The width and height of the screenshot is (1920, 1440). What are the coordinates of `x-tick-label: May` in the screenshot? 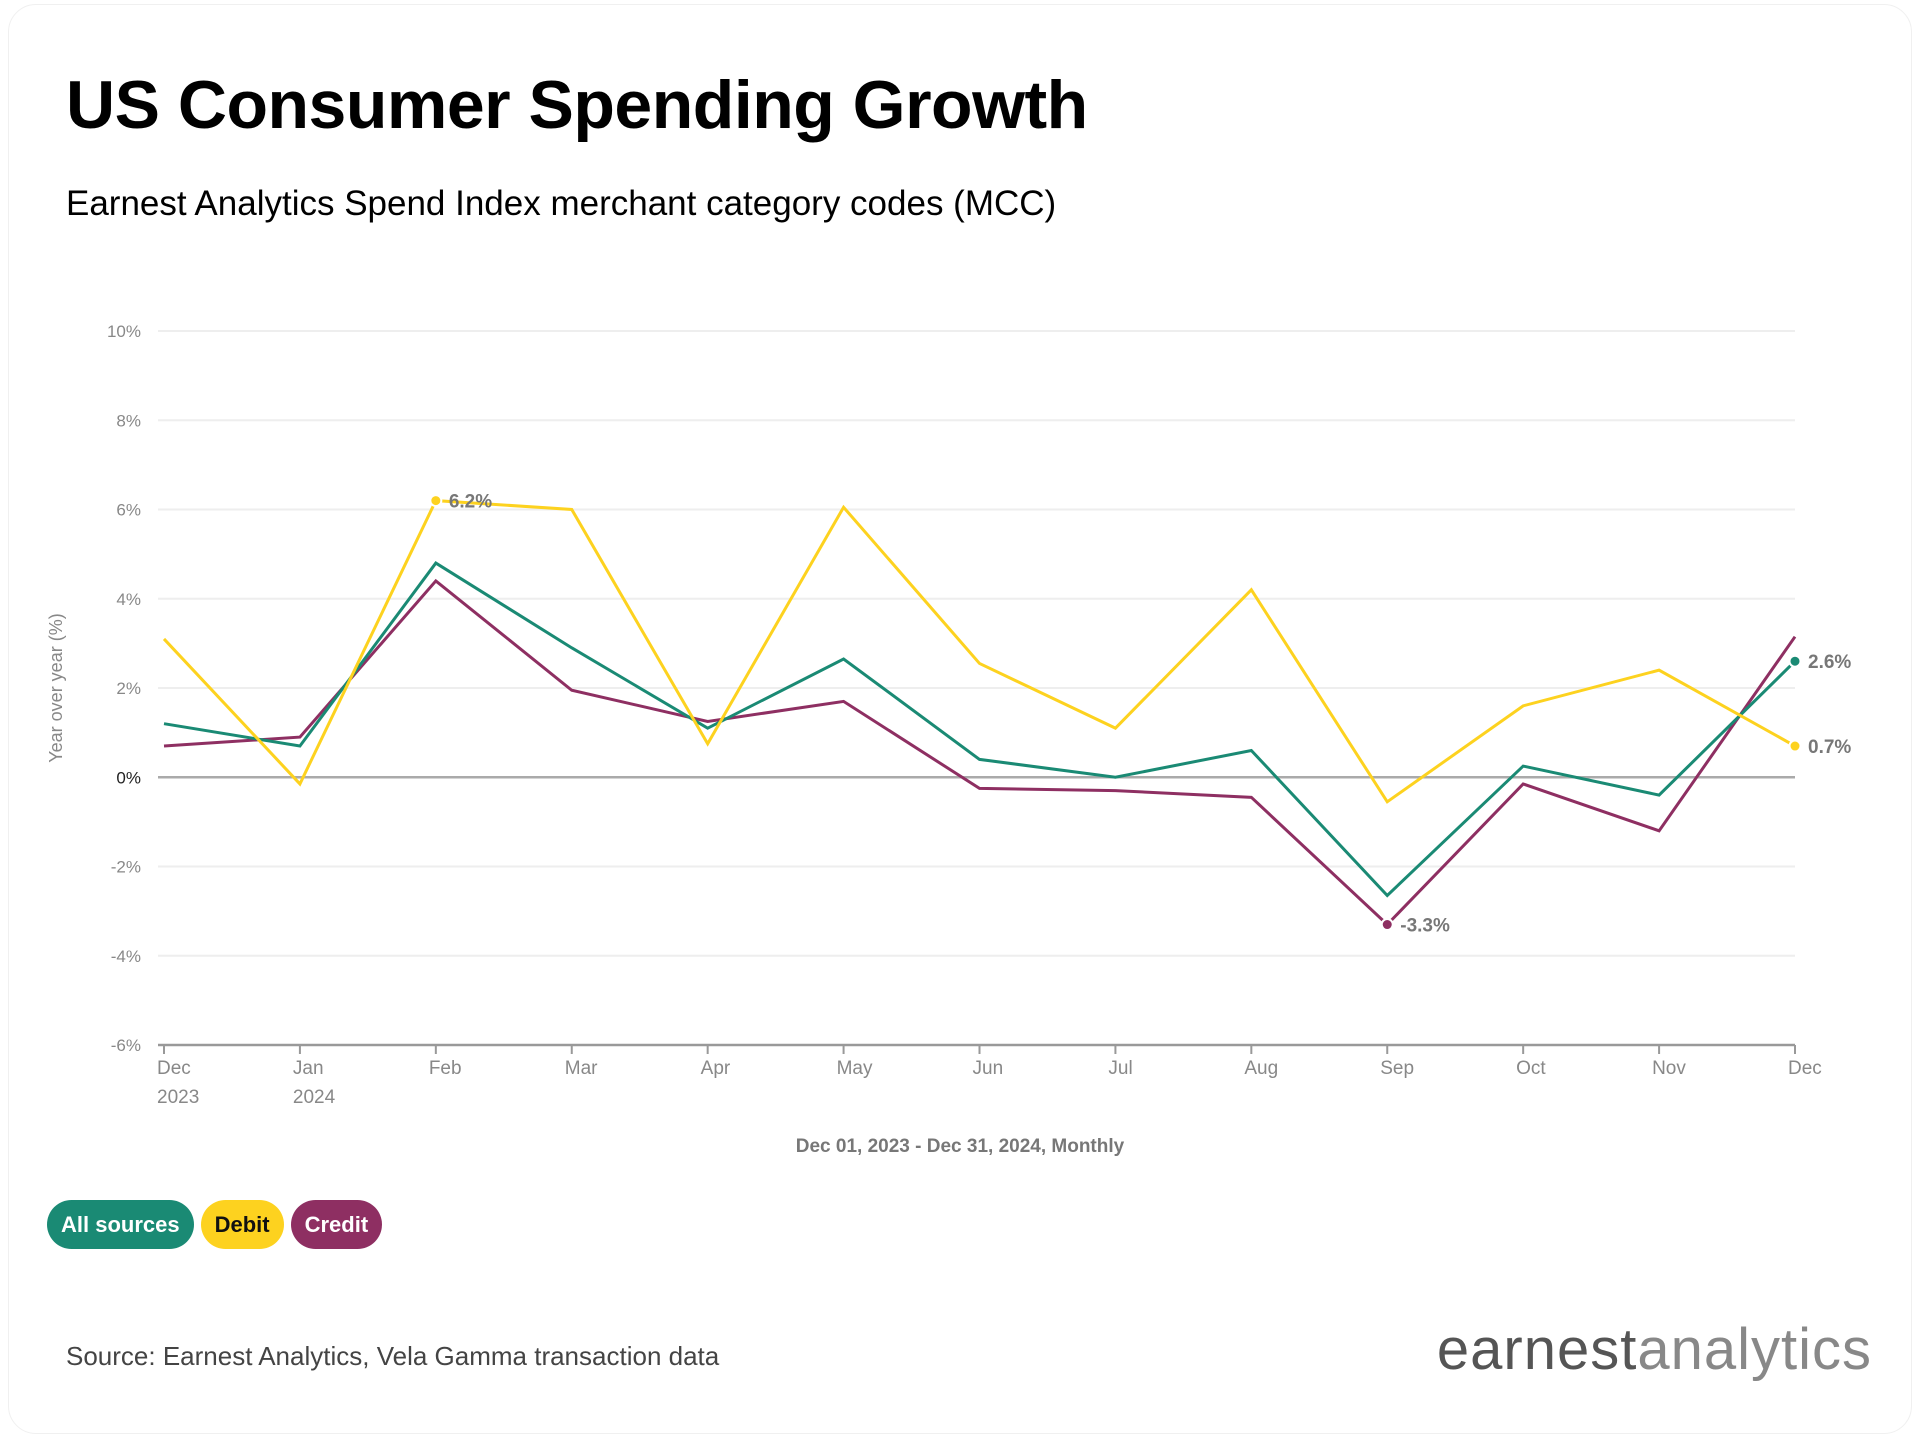 It's located at (855, 1068).